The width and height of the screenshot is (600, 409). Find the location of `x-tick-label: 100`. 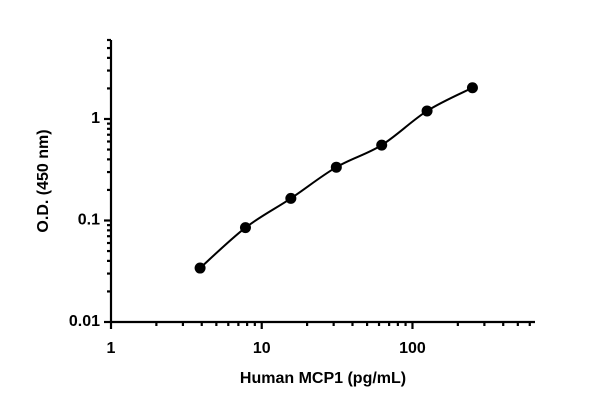

x-tick-label: 100 is located at coordinates (412, 348).